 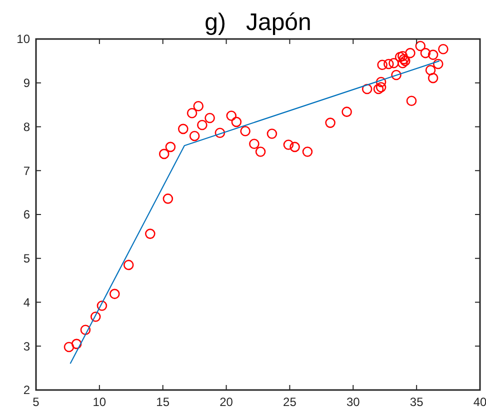 I want to click on y-tick-label: 6, so click(x=26, y=215).